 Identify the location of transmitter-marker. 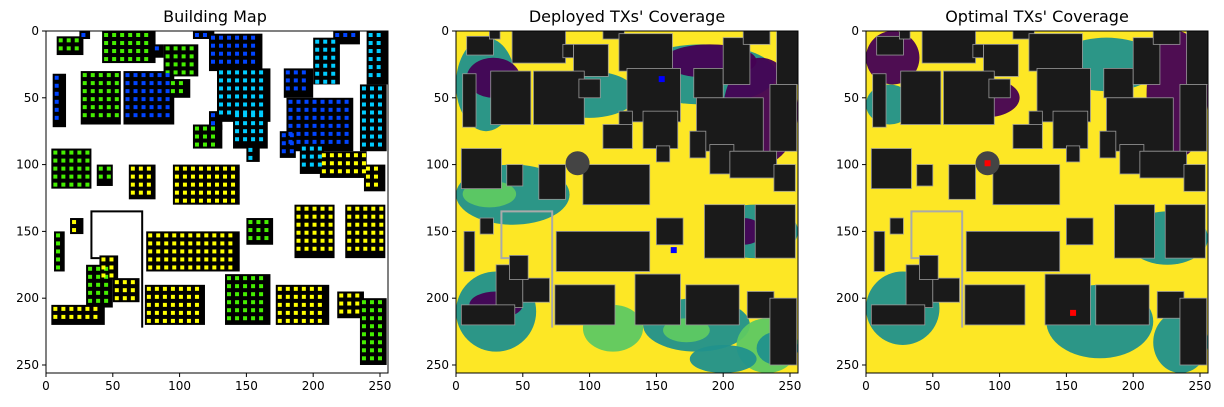
(673, 250).